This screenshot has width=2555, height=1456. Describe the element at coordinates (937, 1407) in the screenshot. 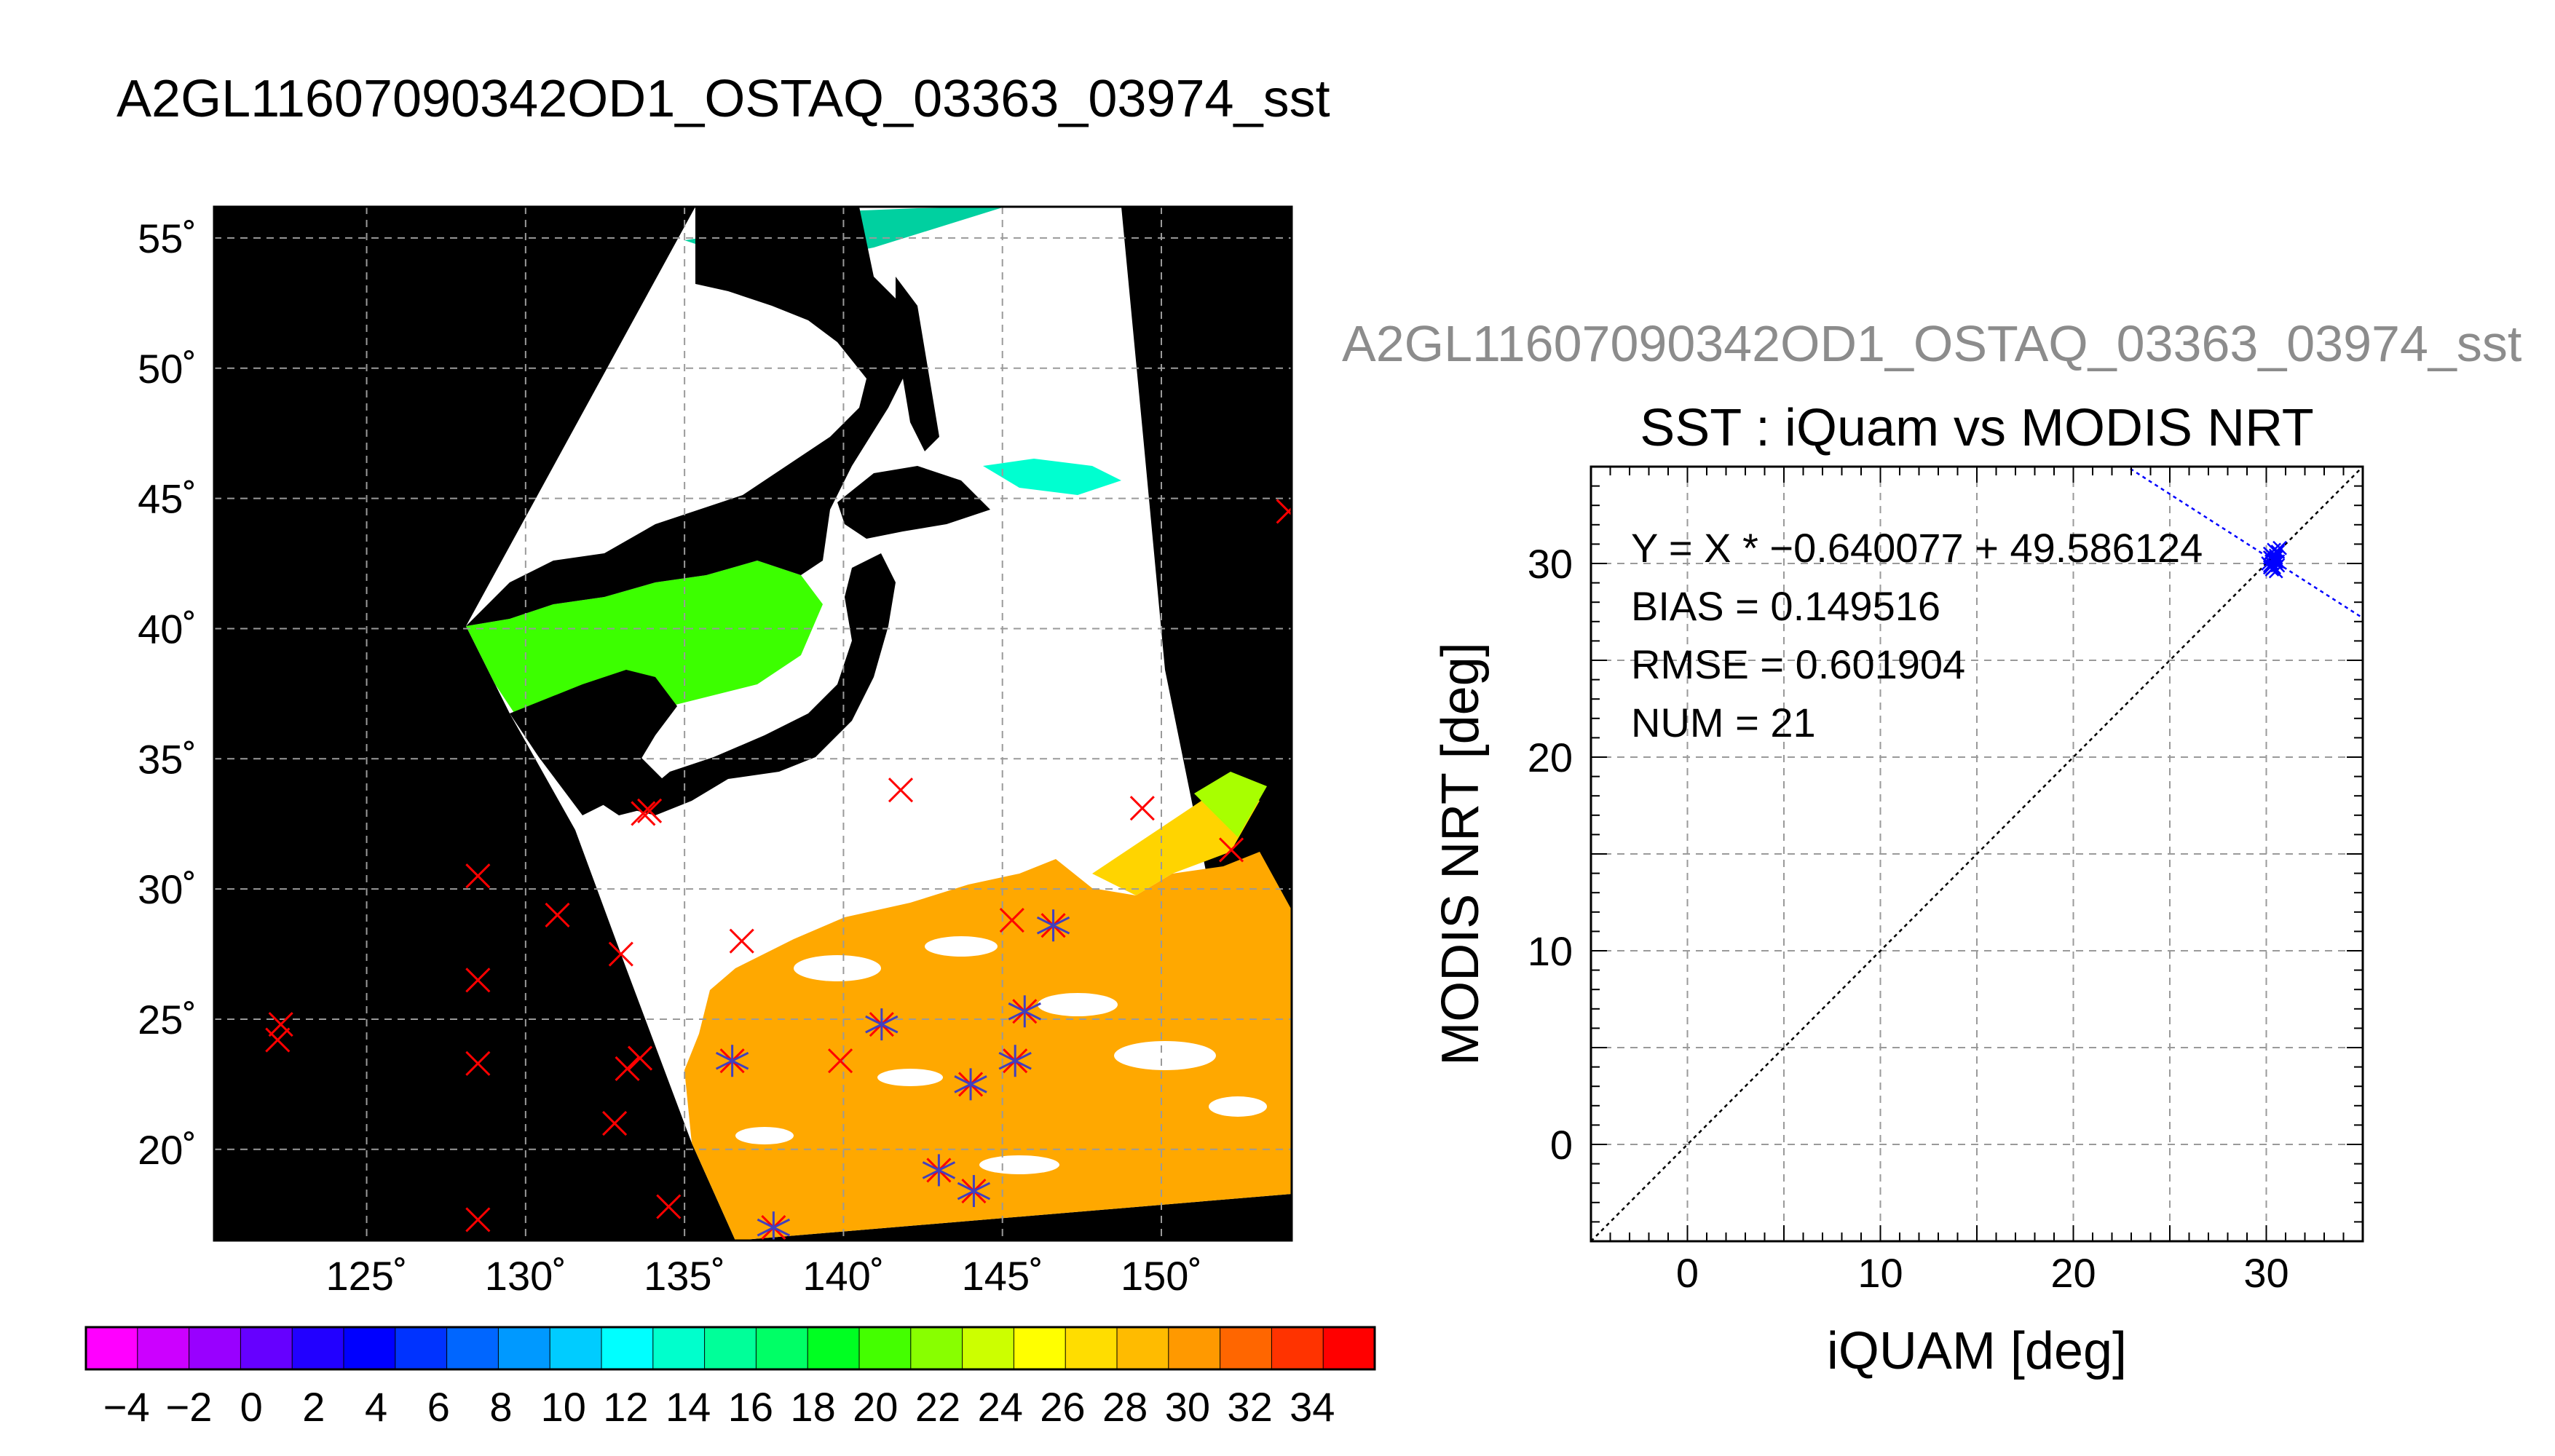

I see `colorbar-tick-label: 22` at that location.